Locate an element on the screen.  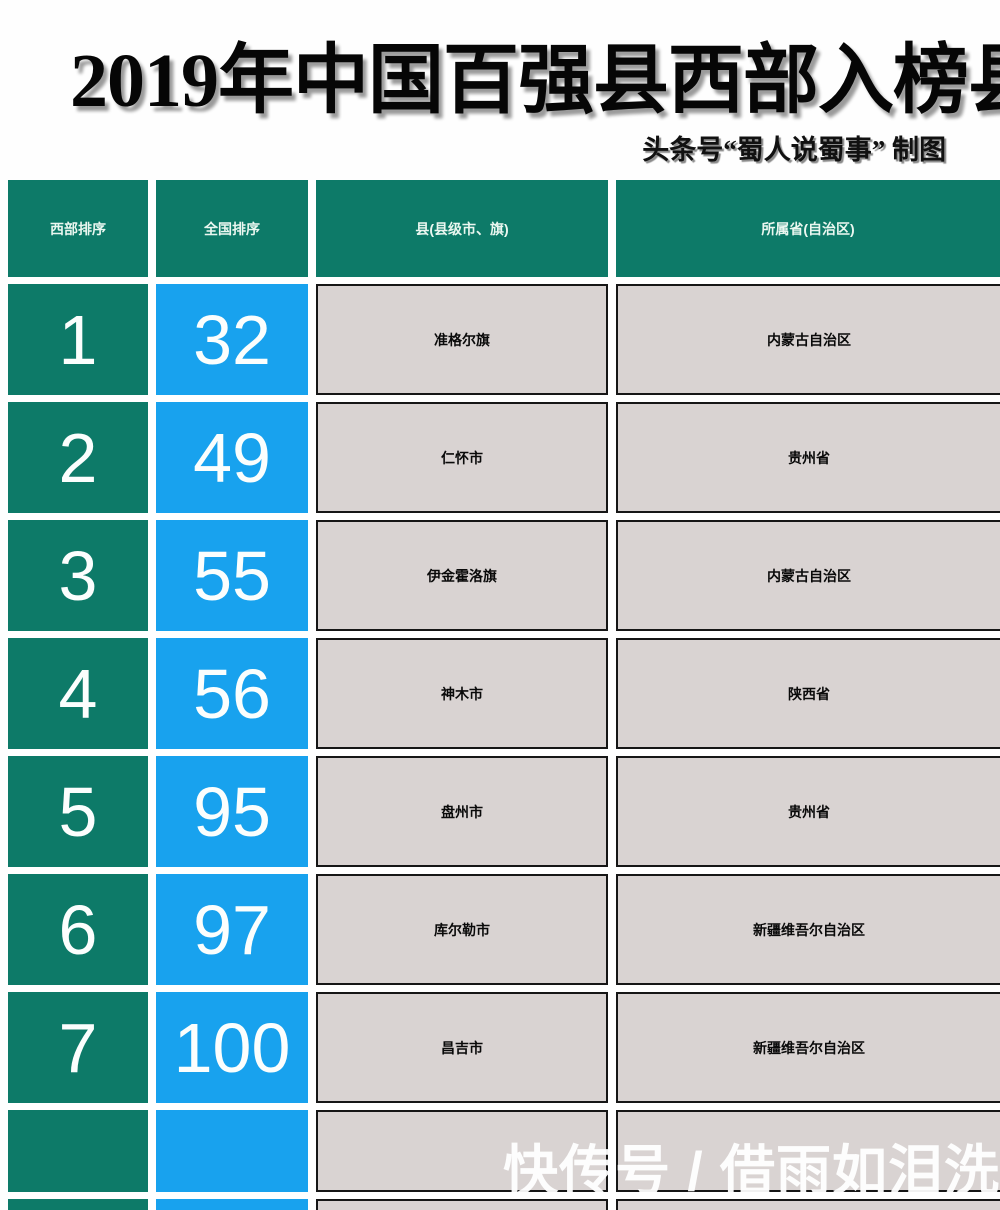
column-header-west-rank: 西部排序 is located at coordinates (78, 228).